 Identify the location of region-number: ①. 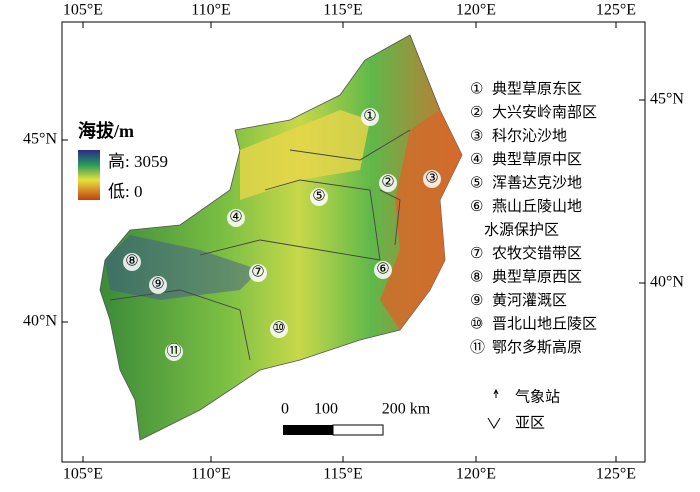
(369, 116).